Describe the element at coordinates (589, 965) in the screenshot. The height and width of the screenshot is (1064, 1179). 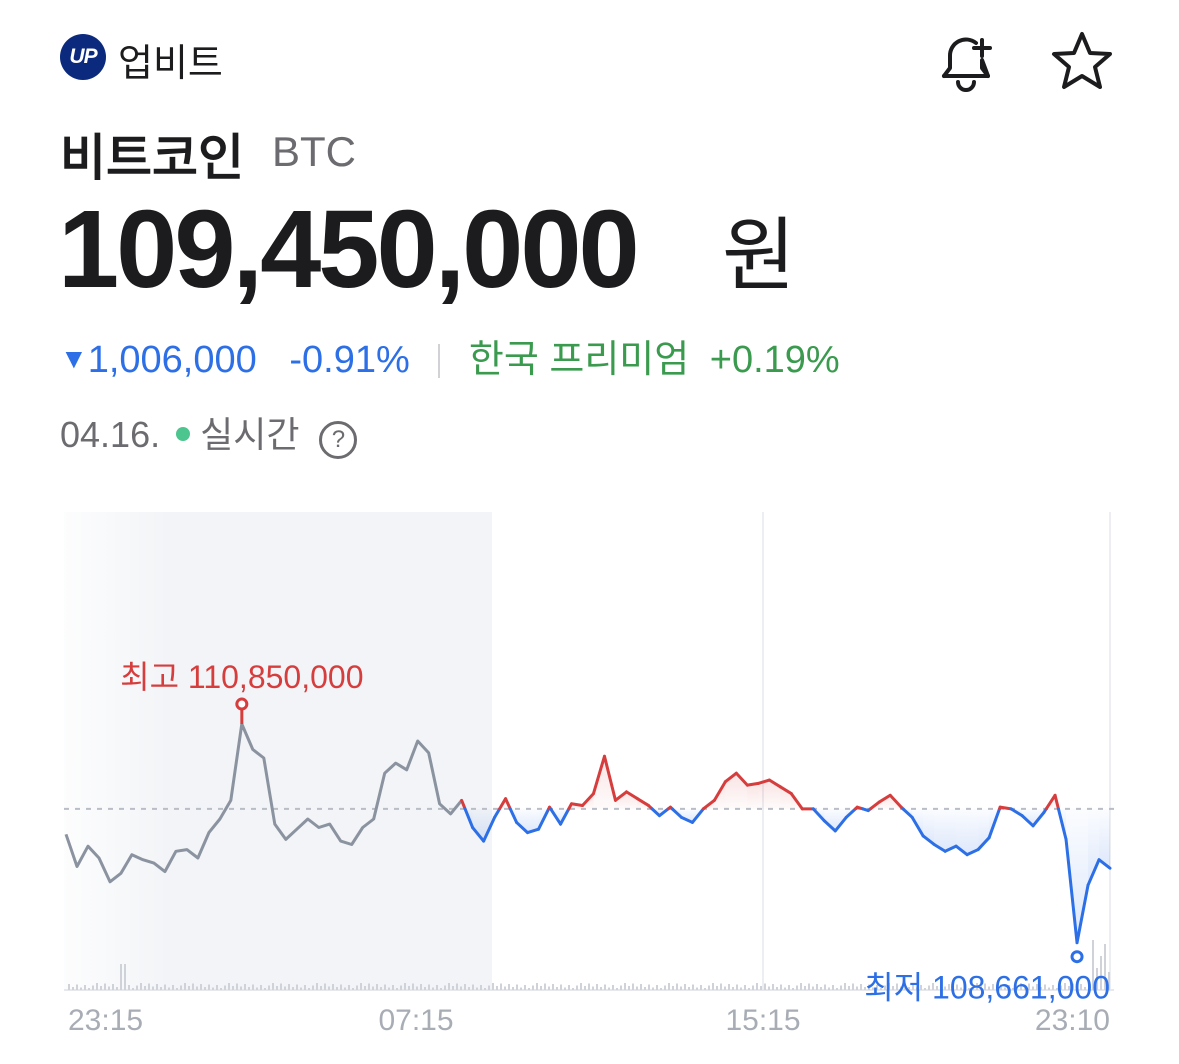
I see `volume-bars` at that location.